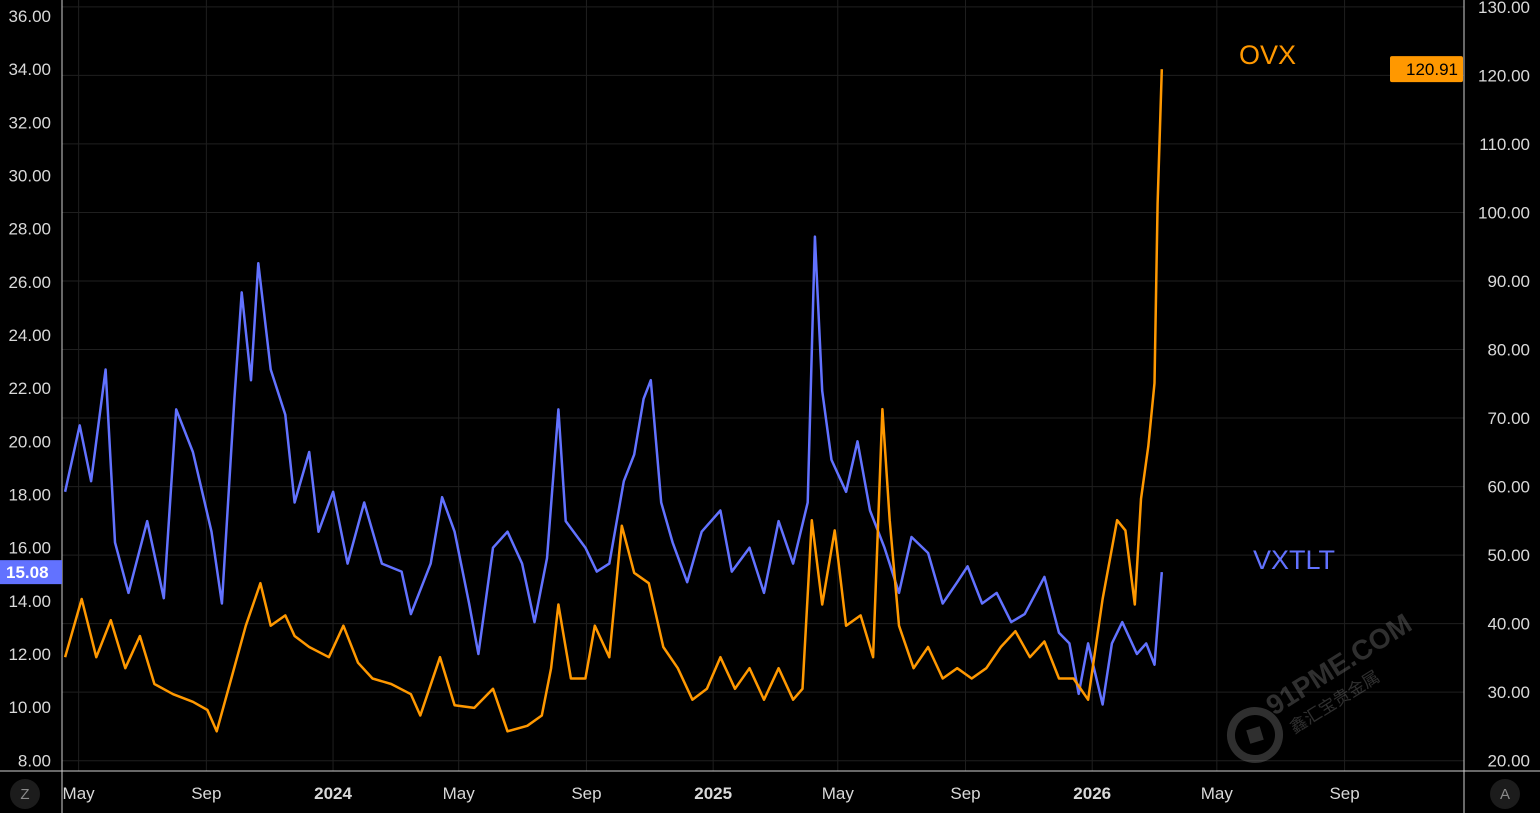 The width and height of the screenshot is (1540, 813). Describe the element at coordinates (29, 388) in the screenshot. I see `left-y-tick-label: 22.00` at that location.